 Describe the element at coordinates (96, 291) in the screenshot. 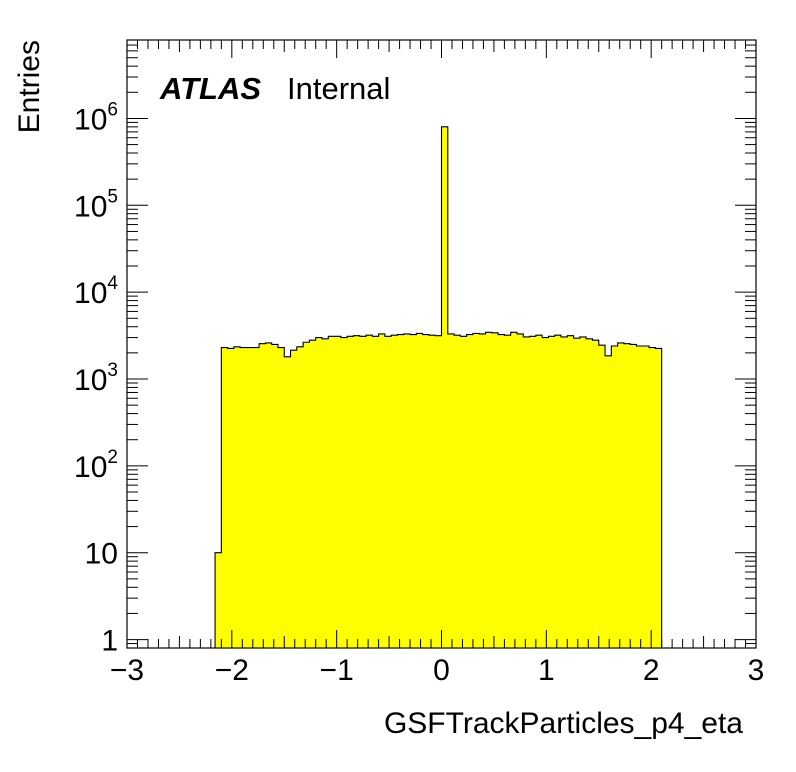

I see `y-tick-label: 10⁴` at that location.